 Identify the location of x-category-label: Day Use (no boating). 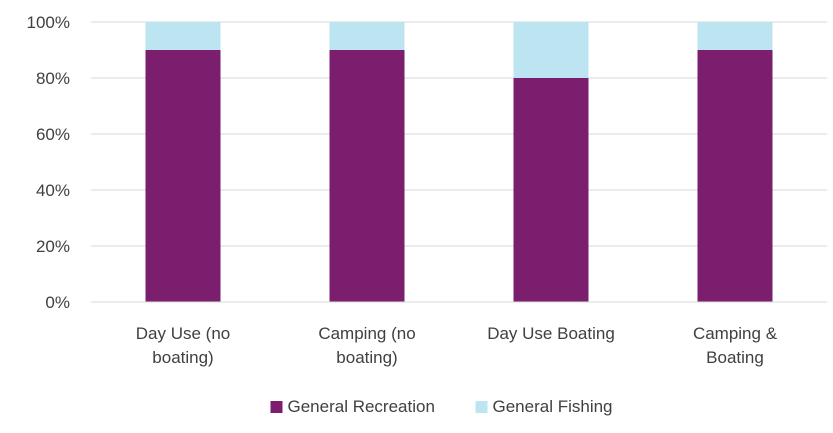
(183, 345).